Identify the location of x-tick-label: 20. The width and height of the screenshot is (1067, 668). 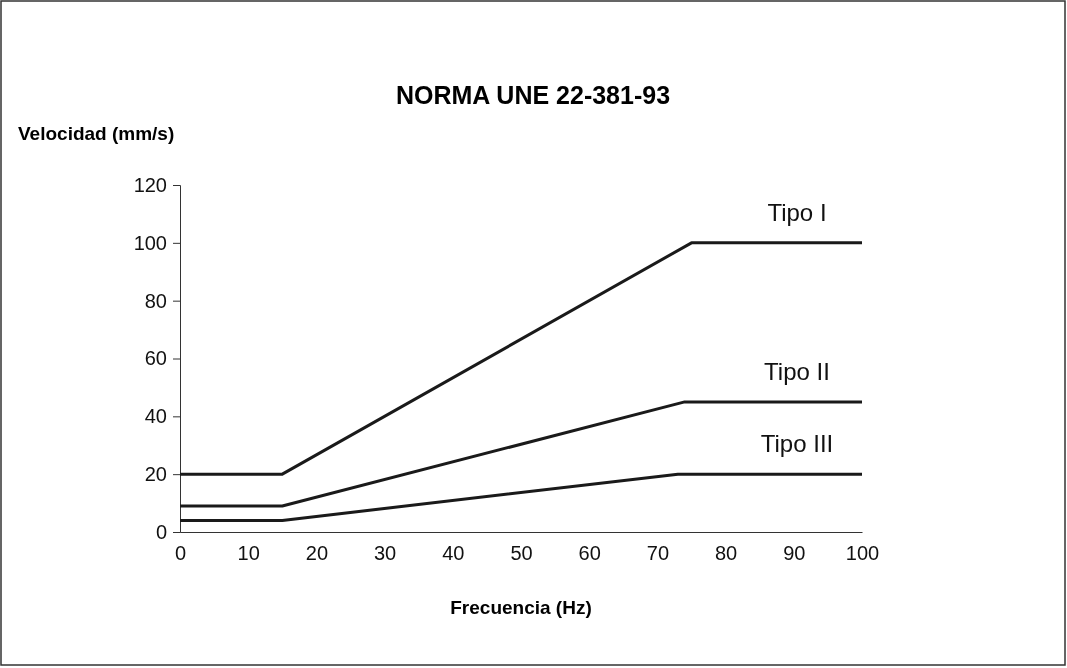
(317, 553).